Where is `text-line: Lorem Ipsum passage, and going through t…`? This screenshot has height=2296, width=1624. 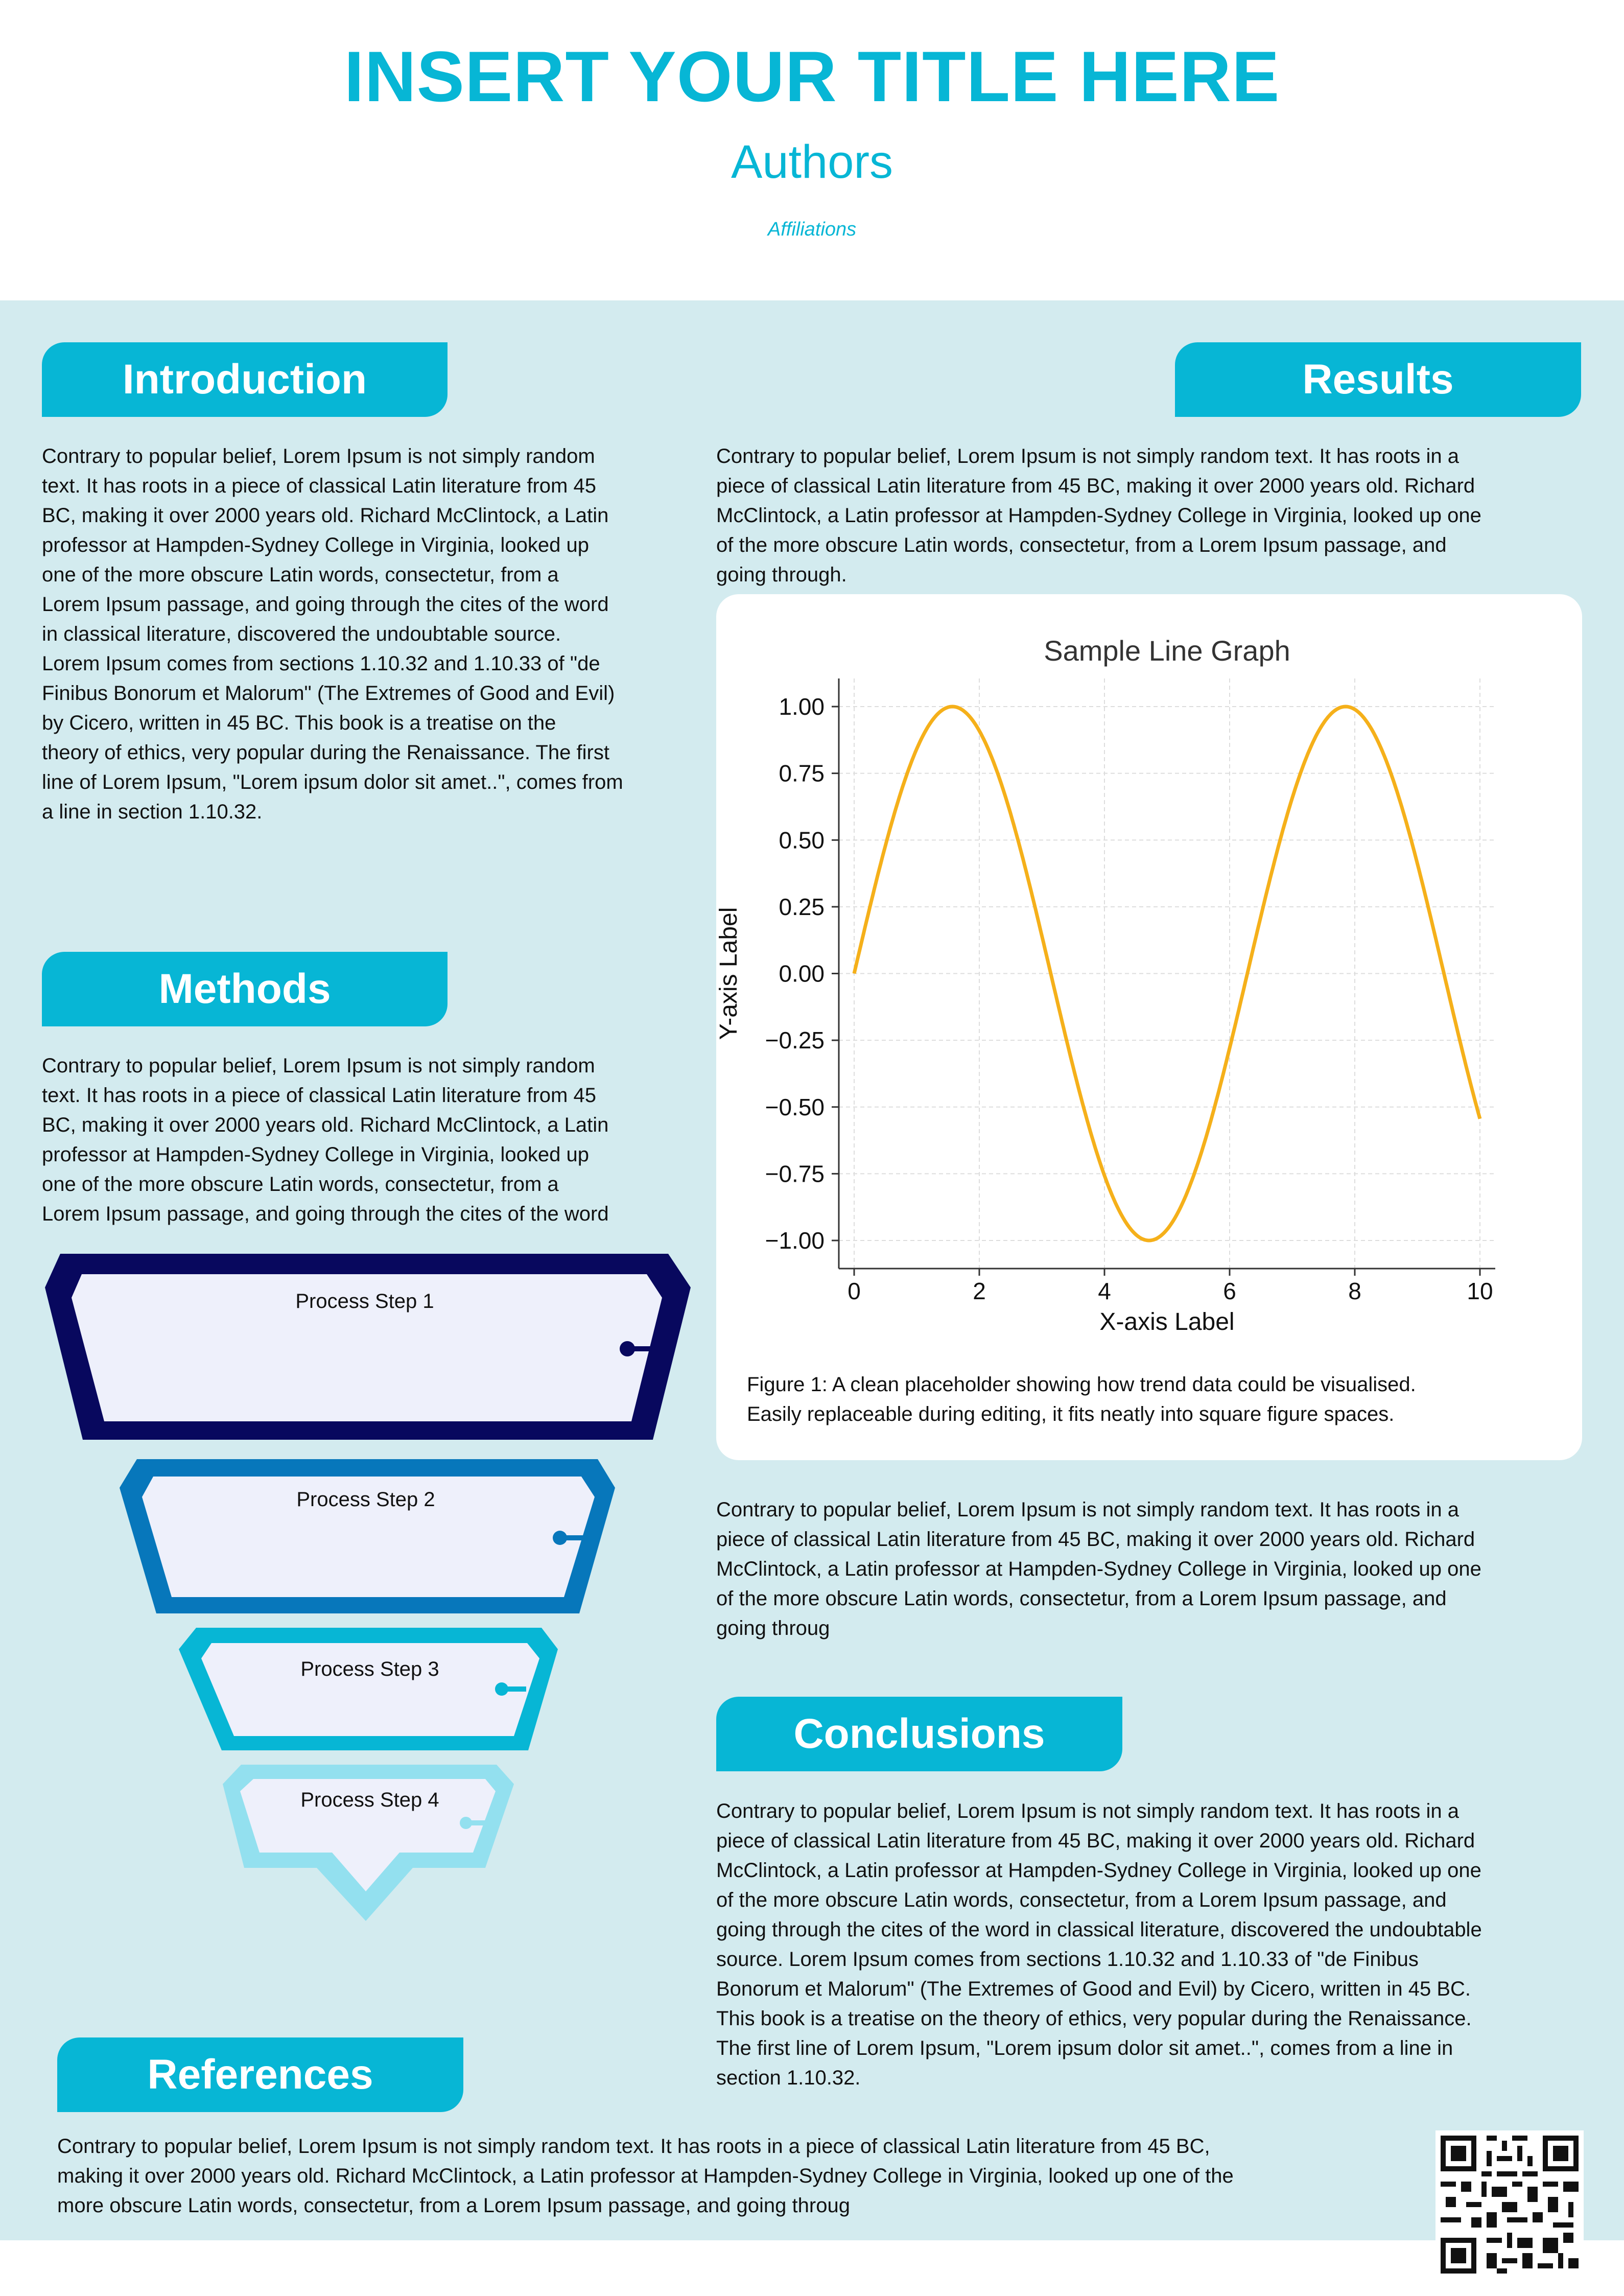
text-line: Lorem Ipsum passage, and going through t… is located at coordinates (325, 604).